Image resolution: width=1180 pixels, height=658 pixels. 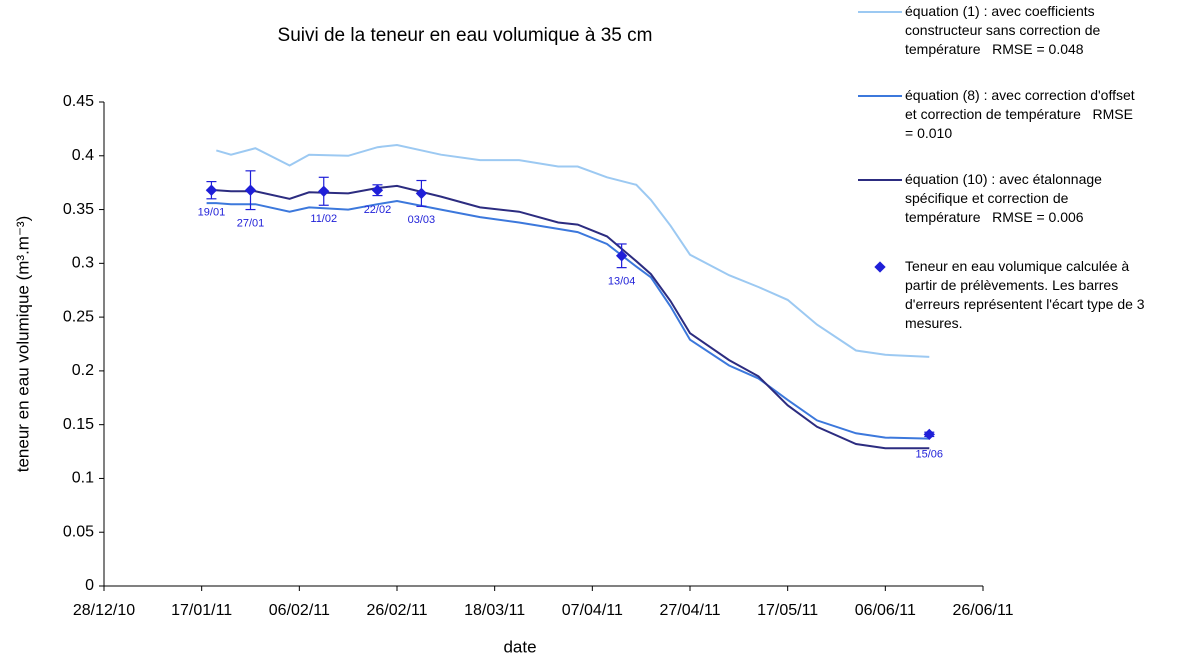 What do you see at coordinates (378, 210) in the screenshot?
I see `point-label: 22/02` at bounding box center [378, 210].